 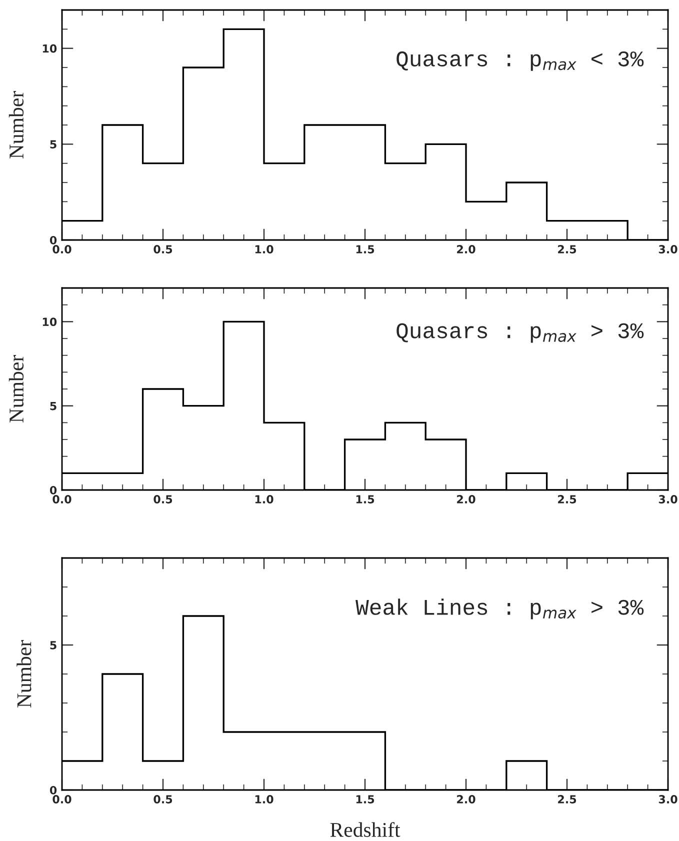 What do you see at coordinates (520, 333) in the screenshot?
I see `annotation: Quasars : p$_{max}$ > 3%` at bounding box center [520, 333].